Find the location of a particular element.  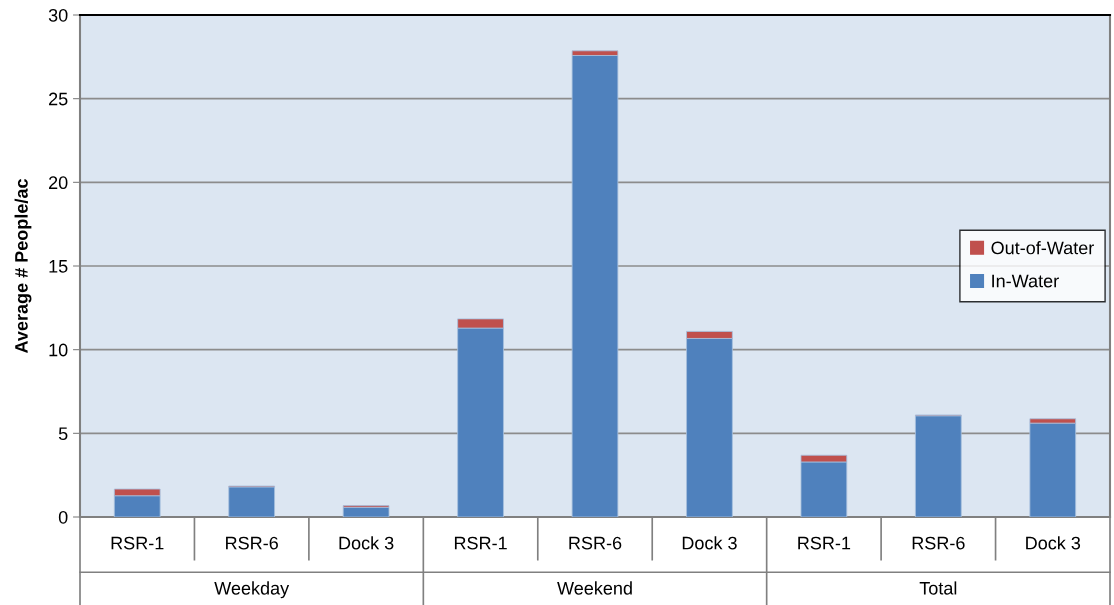

legend-label: In-Water is located at coordinates (1025, 281).